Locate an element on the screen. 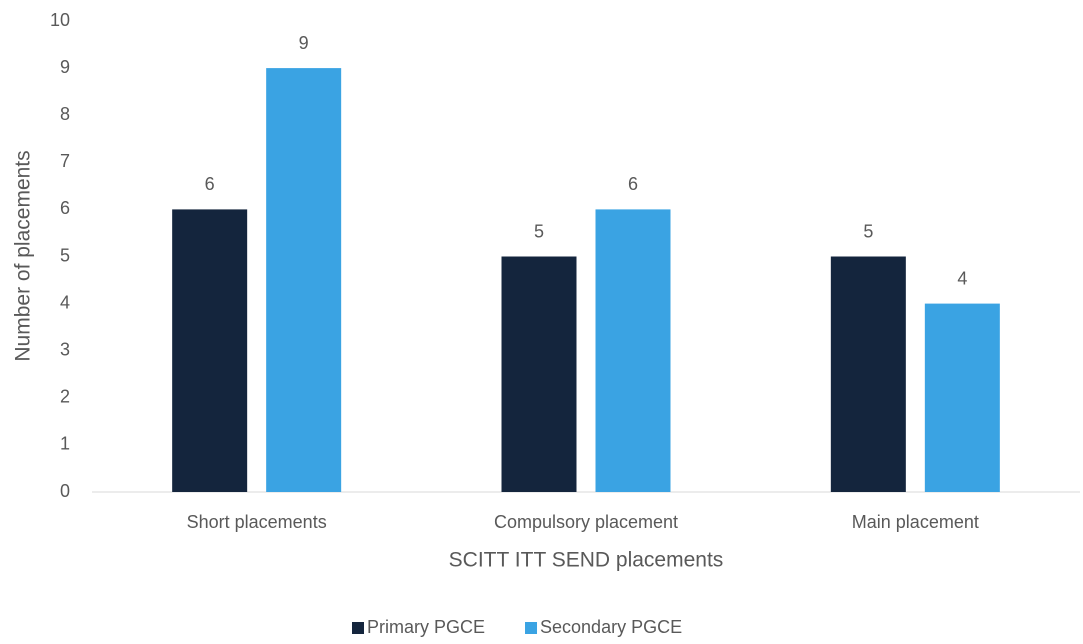 Image resolution: width=1083 pixels, height=644 pixels. data-label: 4 is located at coordinates (962, 278).